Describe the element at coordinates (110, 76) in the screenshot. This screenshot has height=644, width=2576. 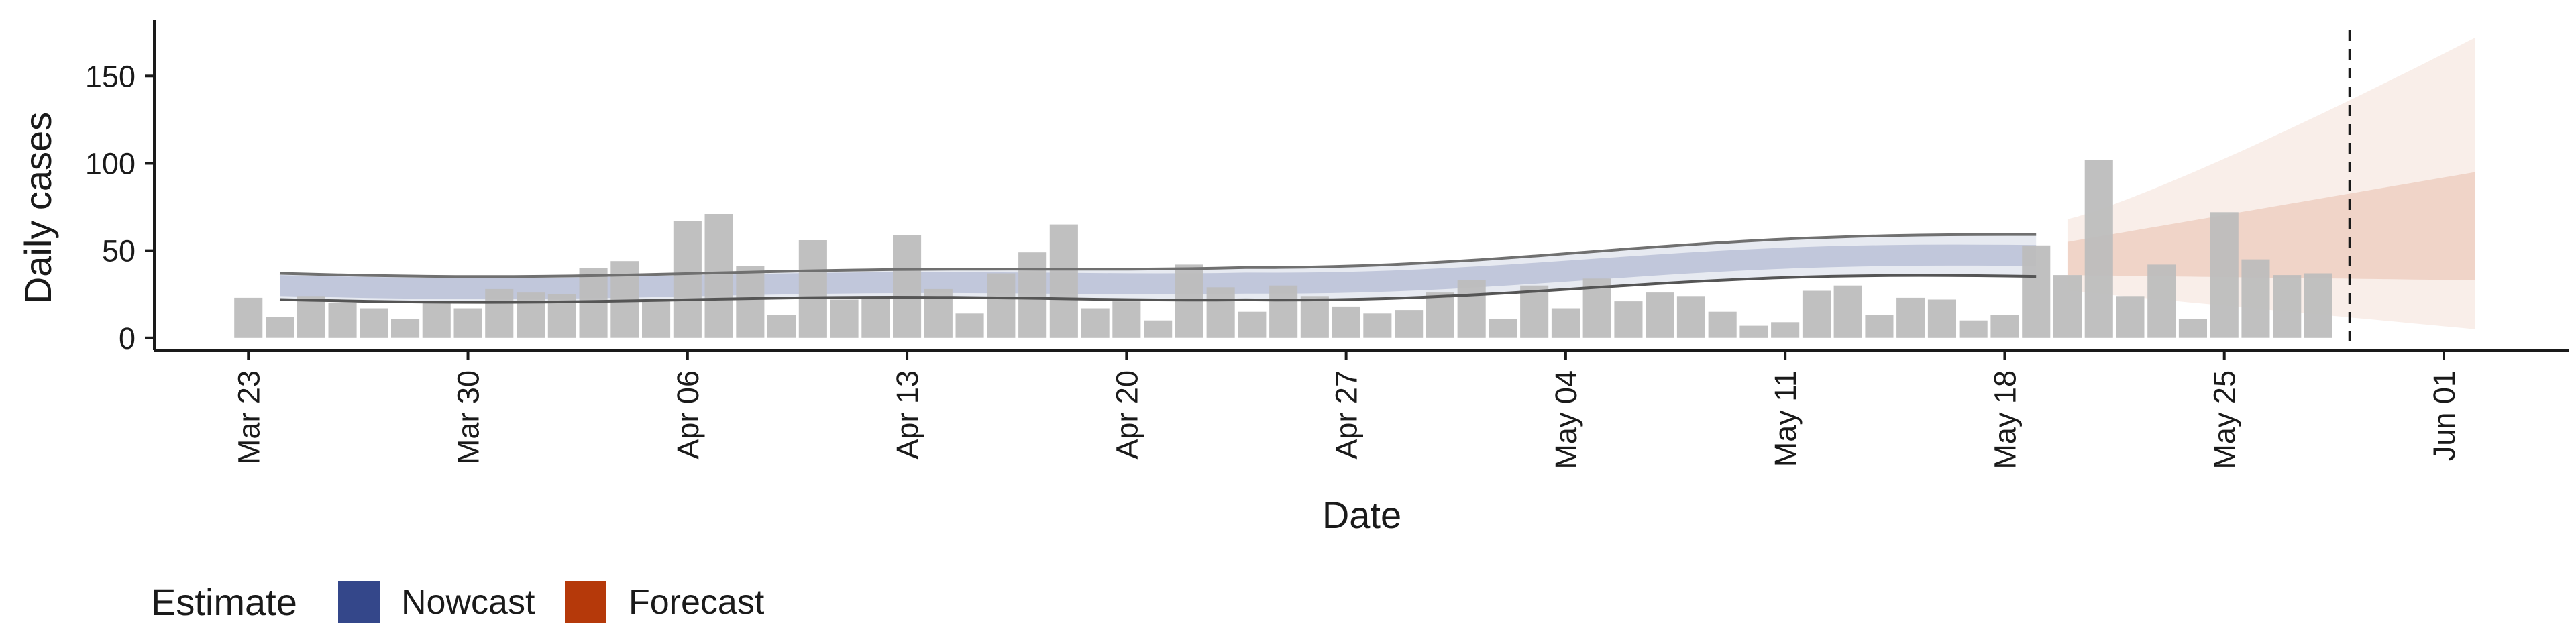
I see `y-tick-label: 150` at that location.